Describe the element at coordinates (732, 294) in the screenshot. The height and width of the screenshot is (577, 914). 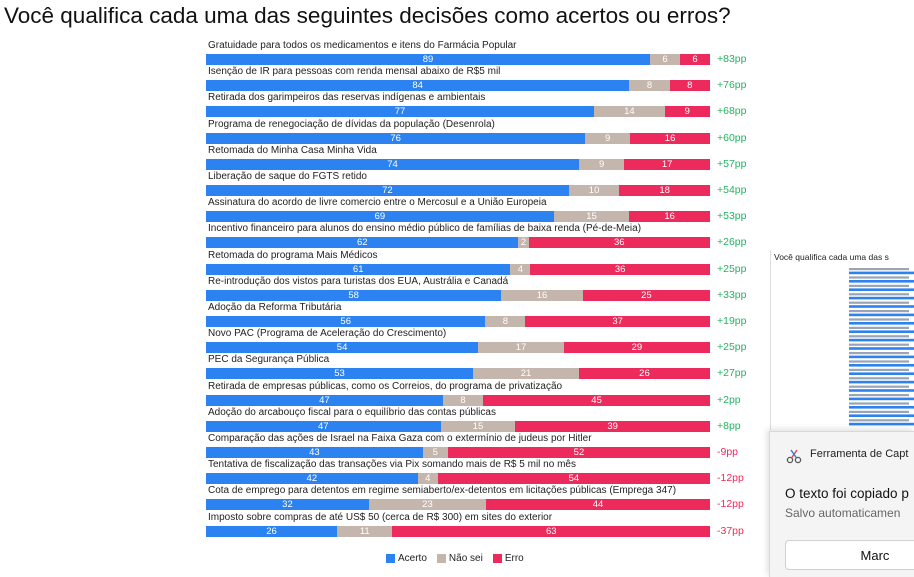
I see `net-difference-label: +33pp` at that location.